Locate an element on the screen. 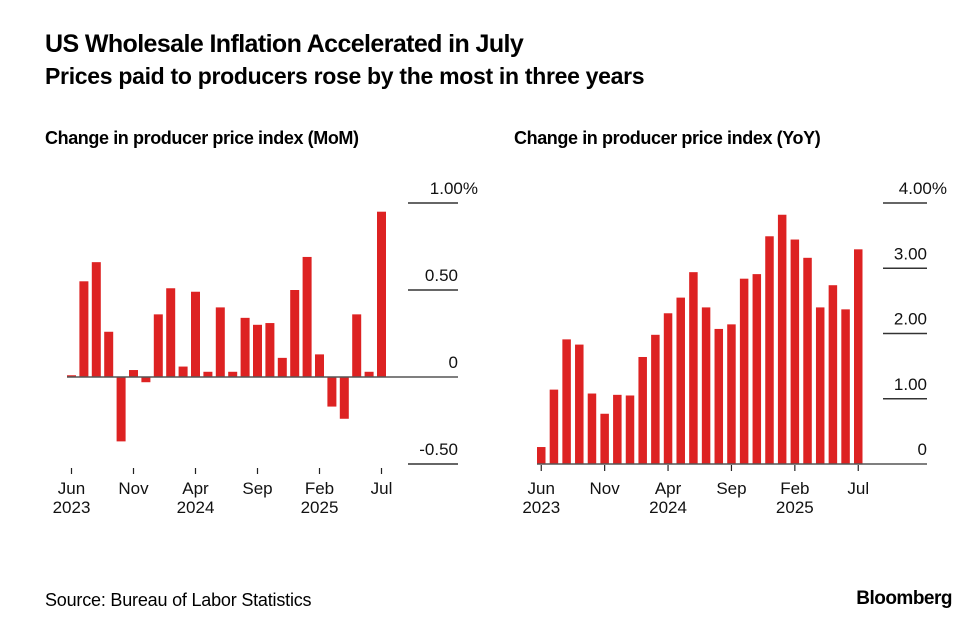  y-tick-label: -0.50 is located at coordinates (438, 449).